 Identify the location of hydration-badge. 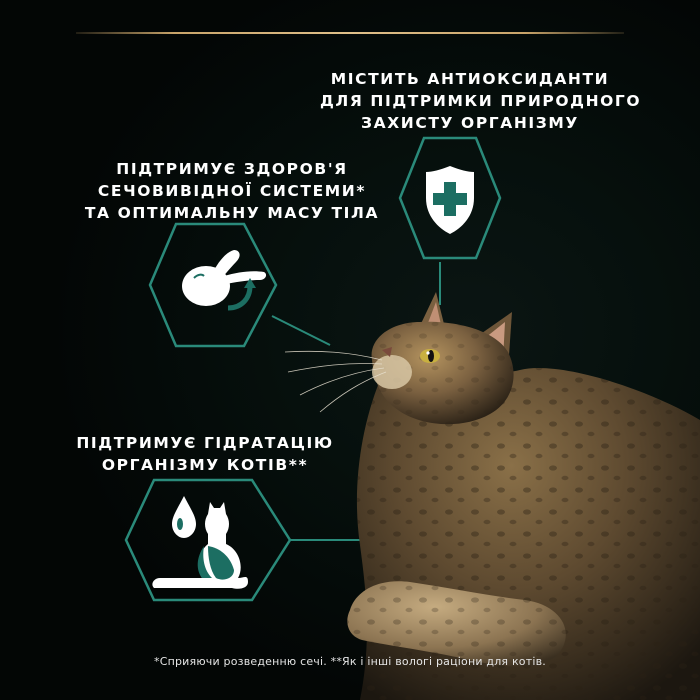
(208, 540).